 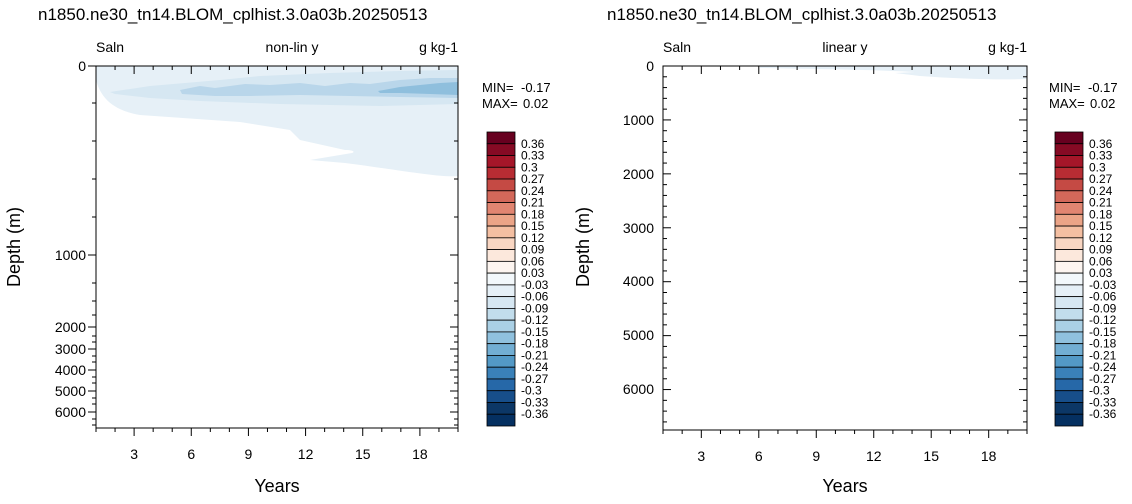 I want to click on right-x-axis-title: Years, so click(x=844, y=486).